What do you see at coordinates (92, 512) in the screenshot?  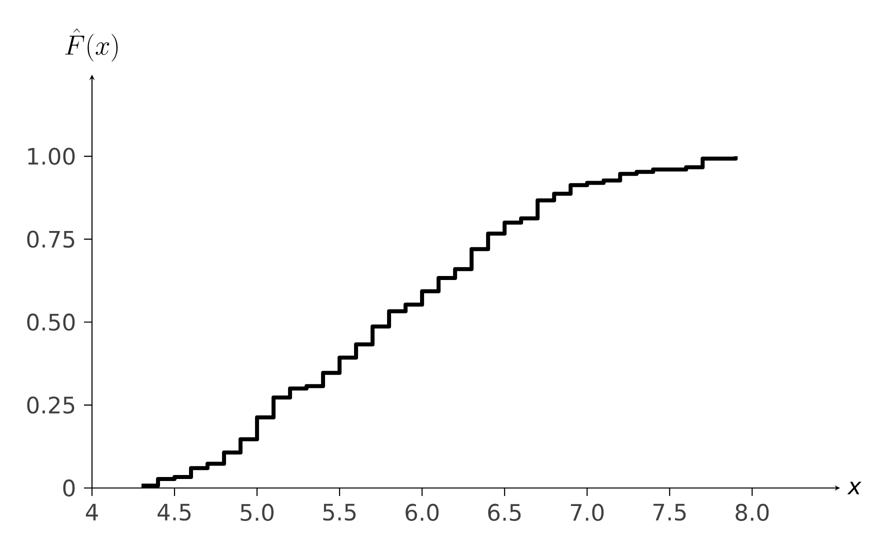 I see `x-tick-label: 4` at bounding box center [92, 512].